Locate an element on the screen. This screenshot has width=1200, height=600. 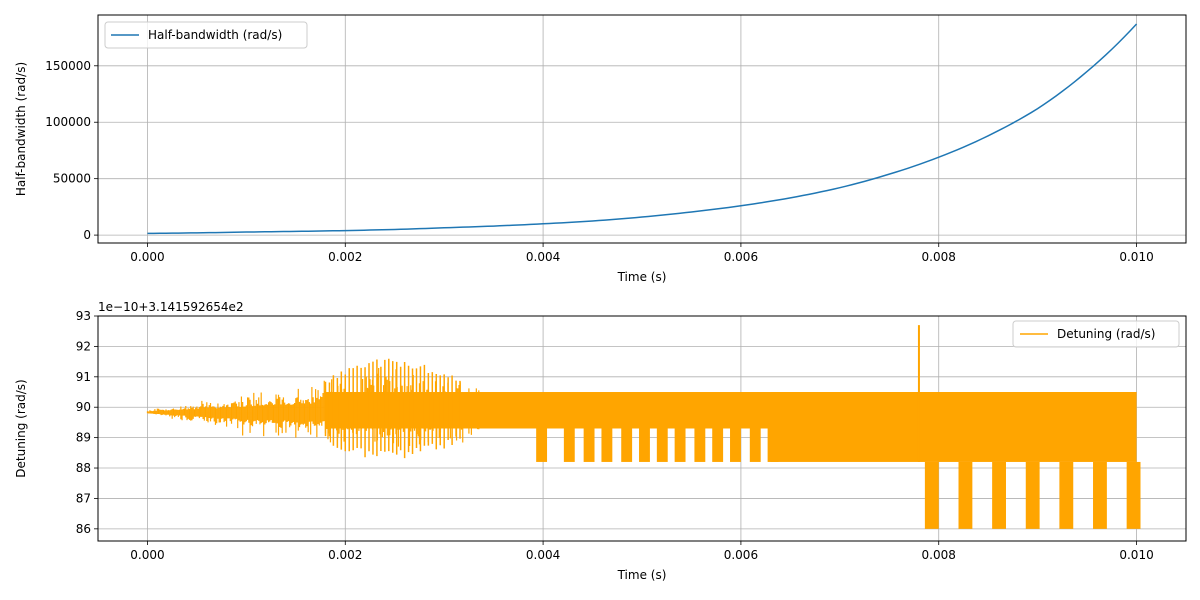
y-tick-label: 100000 is located at coordinates (68, 122).